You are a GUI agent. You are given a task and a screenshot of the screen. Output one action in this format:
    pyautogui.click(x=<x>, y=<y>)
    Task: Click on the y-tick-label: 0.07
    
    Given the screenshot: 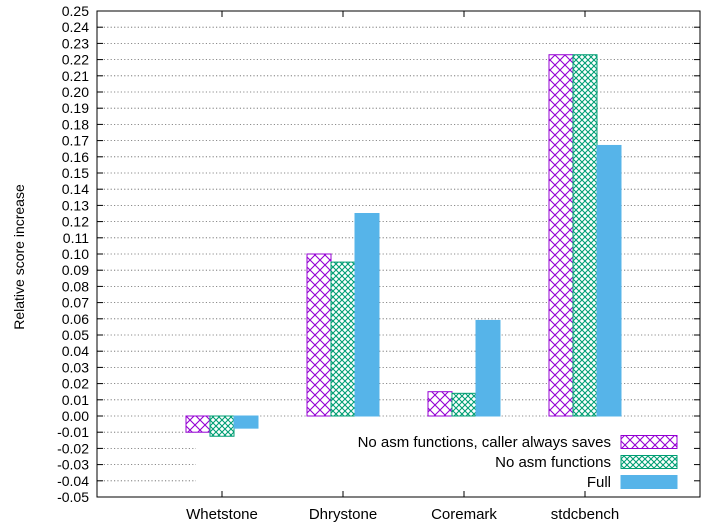 What is the action you would take?
    pyautogui.click(x=75, y=303)
    